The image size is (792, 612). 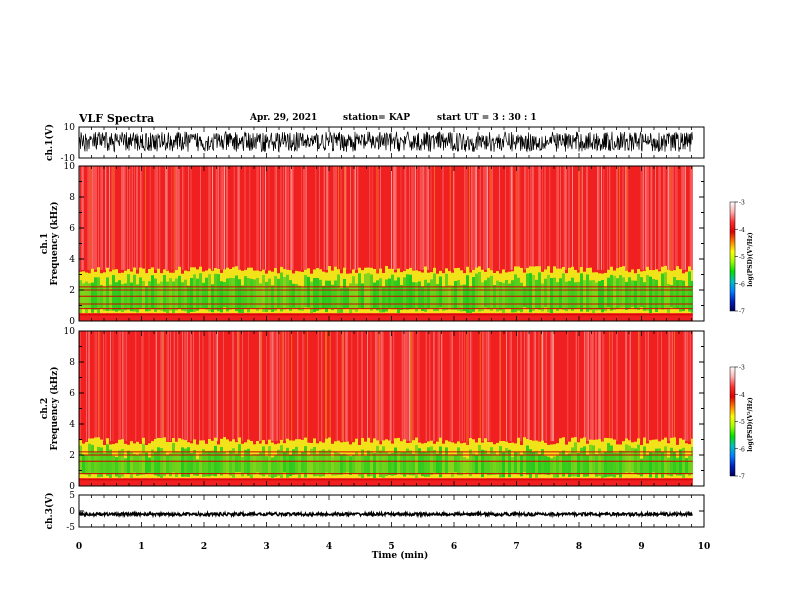 I want to click on x-tick-label: 9, so click(x=641, y=547).